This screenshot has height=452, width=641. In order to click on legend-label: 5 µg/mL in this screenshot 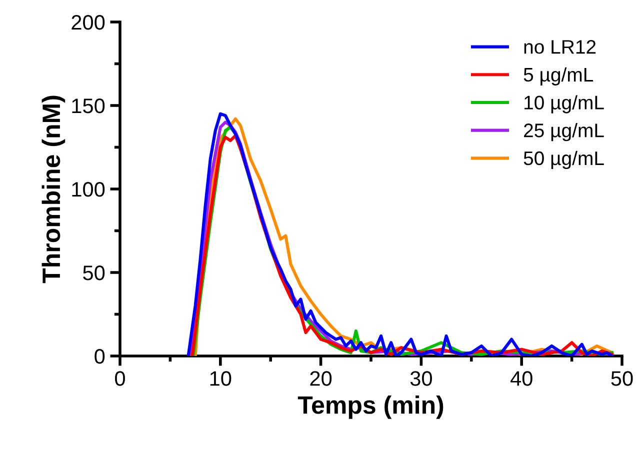, I will do `click(559, 76)`.